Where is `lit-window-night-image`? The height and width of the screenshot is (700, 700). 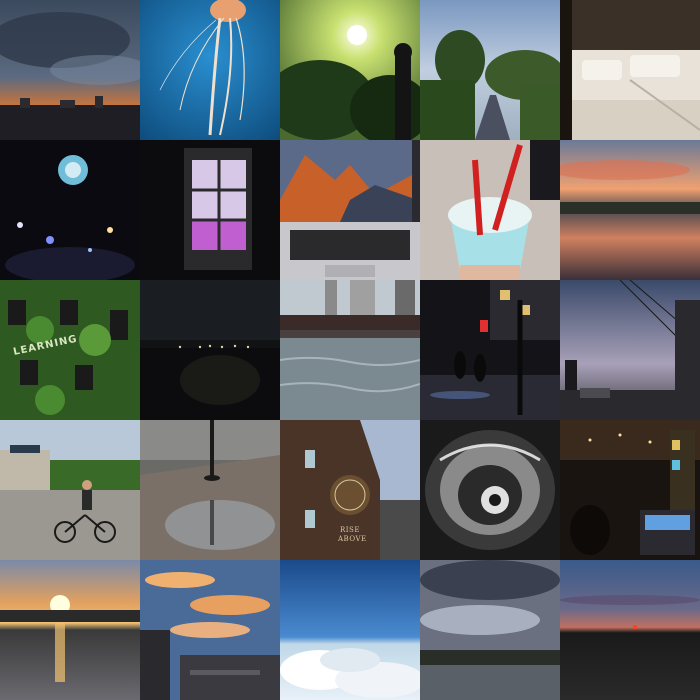
lit-window-night-image is located at coordinates (210, 210).